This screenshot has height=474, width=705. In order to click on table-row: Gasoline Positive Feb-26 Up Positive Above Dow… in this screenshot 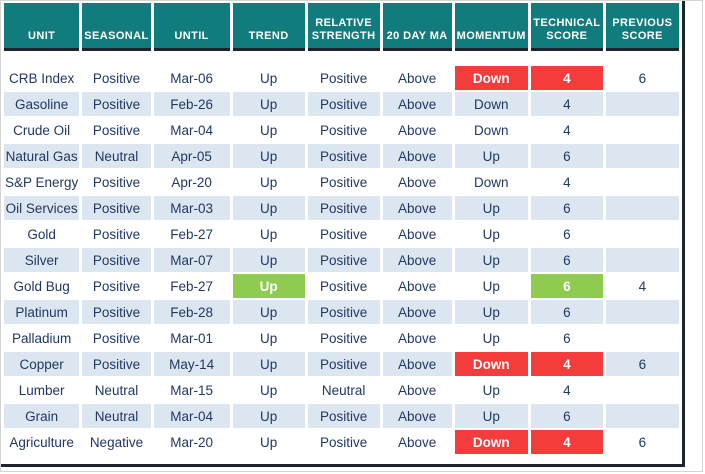, I will do `click(341, 104)`.